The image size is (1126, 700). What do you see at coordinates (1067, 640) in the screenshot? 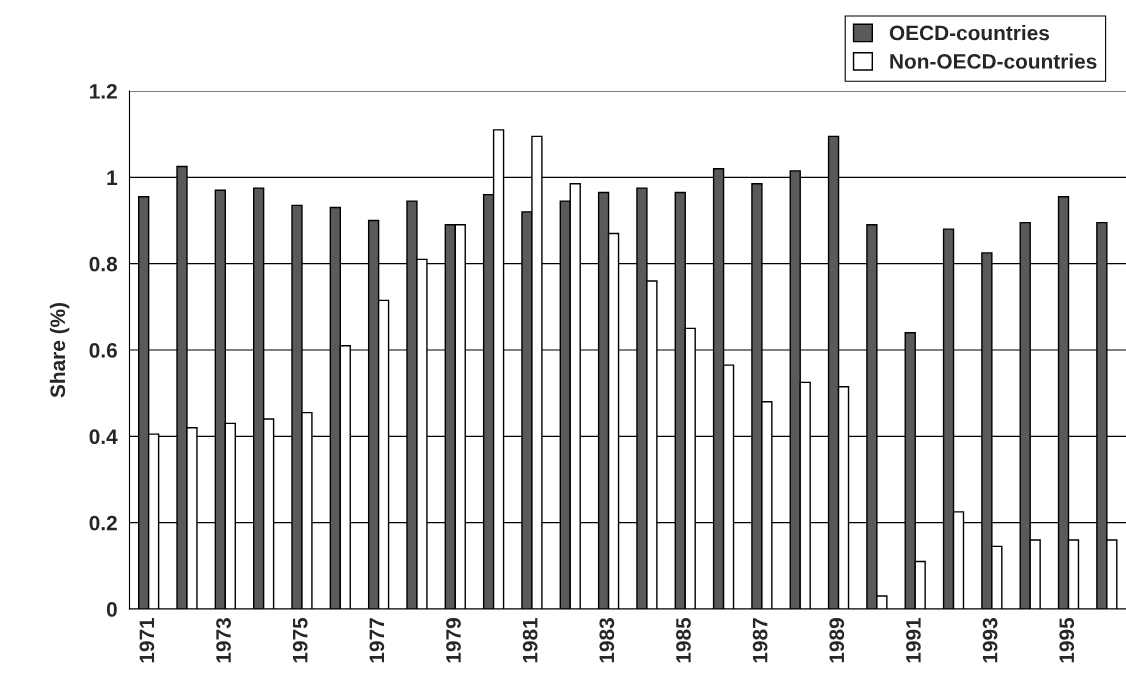
I see `x-tick-label: 1995` at bounding box center [1067, 640].